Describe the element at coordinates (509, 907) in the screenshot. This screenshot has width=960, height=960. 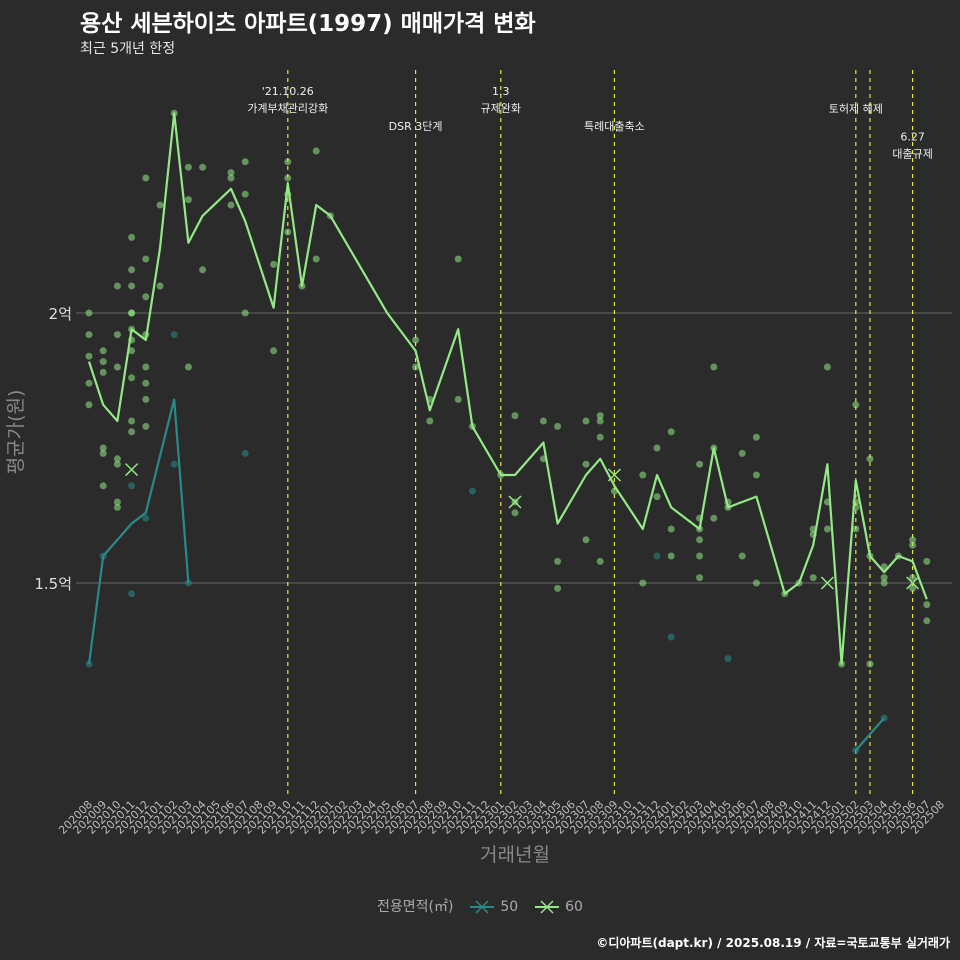
I see `legend-label-50: 50` at that location.